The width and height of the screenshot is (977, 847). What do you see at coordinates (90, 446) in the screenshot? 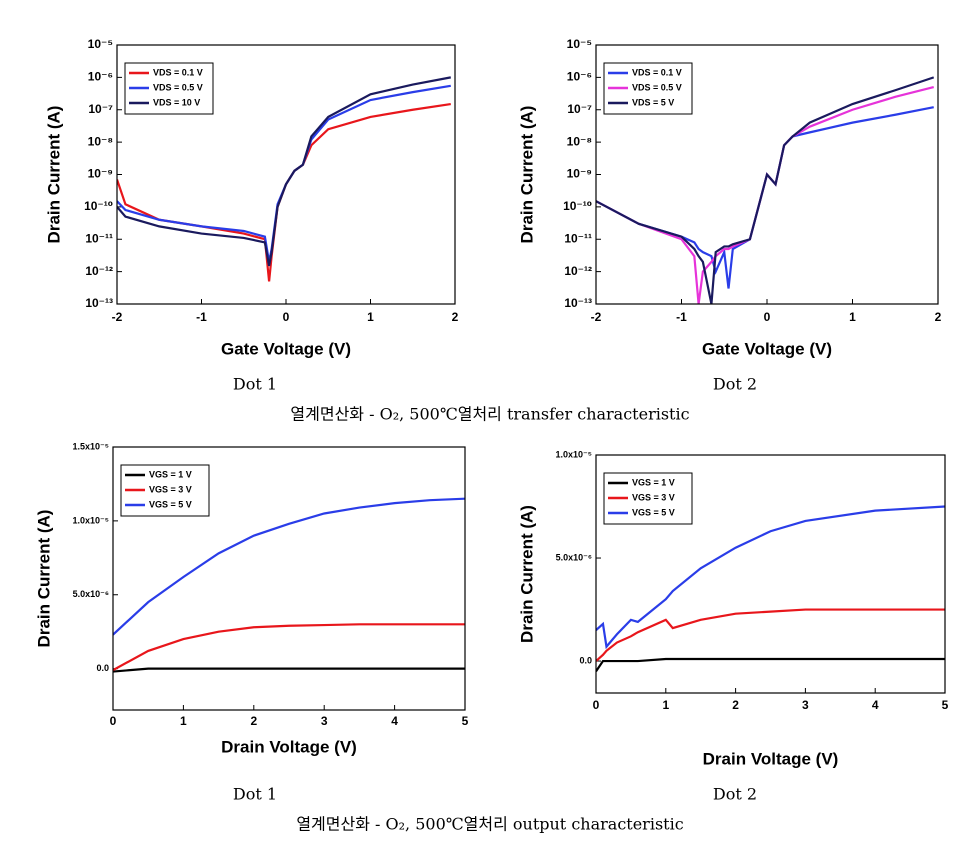
I see `y-tick-label: 1.5x10⁻⁵` at bounding box center [90, 446].